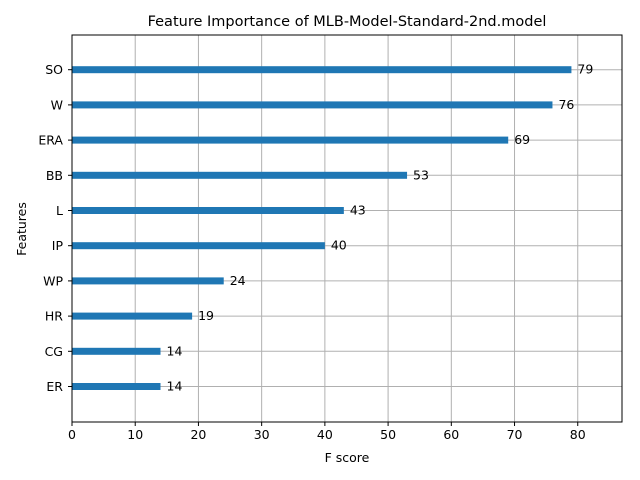  What do you see at coordinates (21, 229) in the screenshot?
I see `y-axis-label: Features` at bounding box center [21, 229].